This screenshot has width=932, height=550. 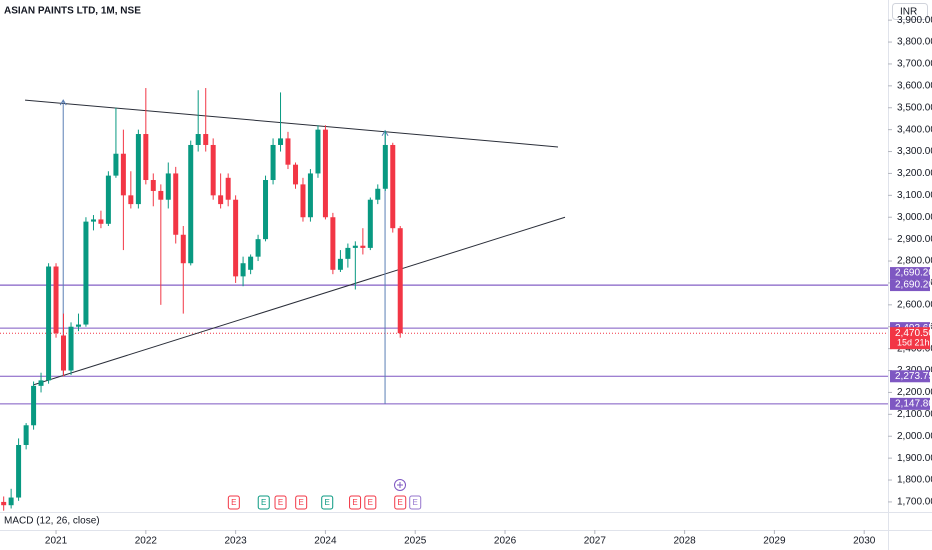 What do you see at coordinates (914, 129) in the screenshot?
I see `y-tick-label: 3,400.00` at bounding box center [914, 129].